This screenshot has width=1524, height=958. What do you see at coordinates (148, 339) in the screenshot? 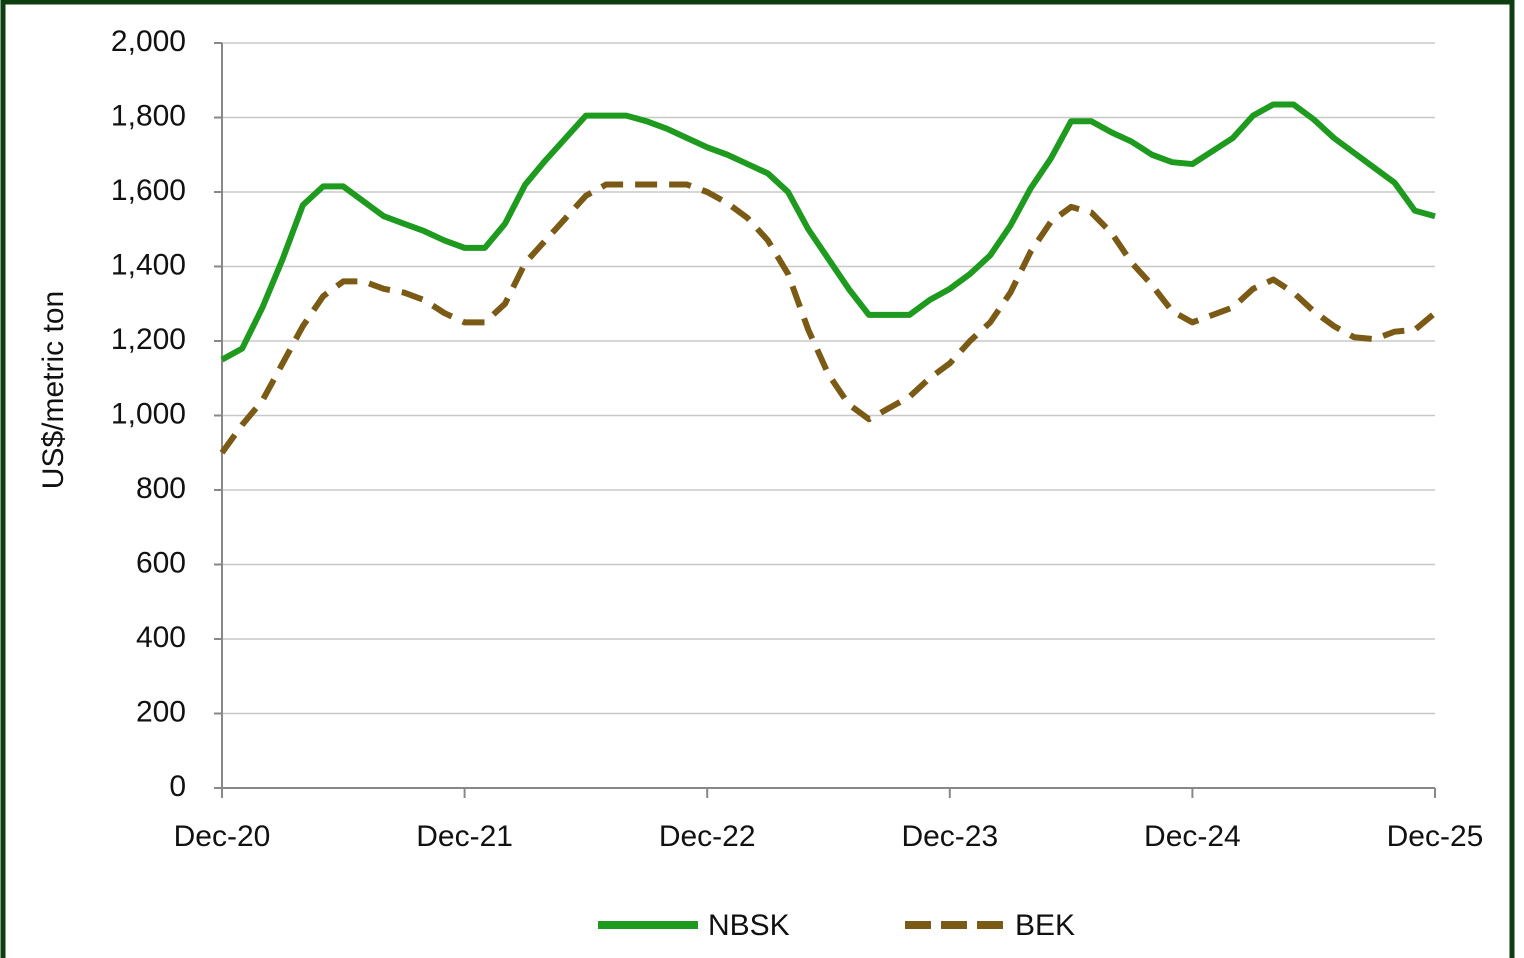
I see `y-tick-label: 1,200` at bounding box center [148, 339].